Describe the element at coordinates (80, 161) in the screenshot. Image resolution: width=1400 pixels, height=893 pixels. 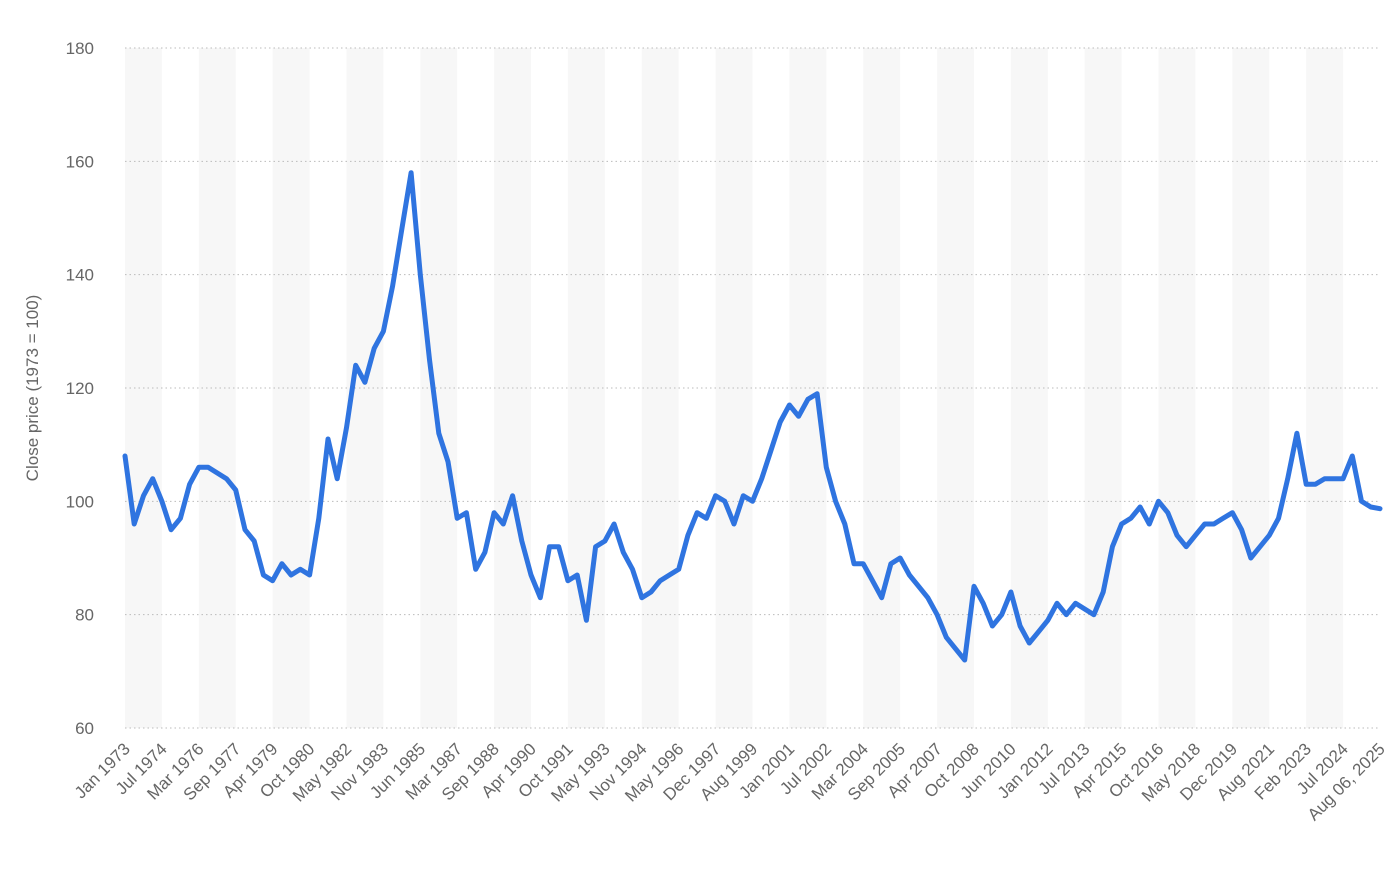
I see `y-tick-label: 160` at that location.